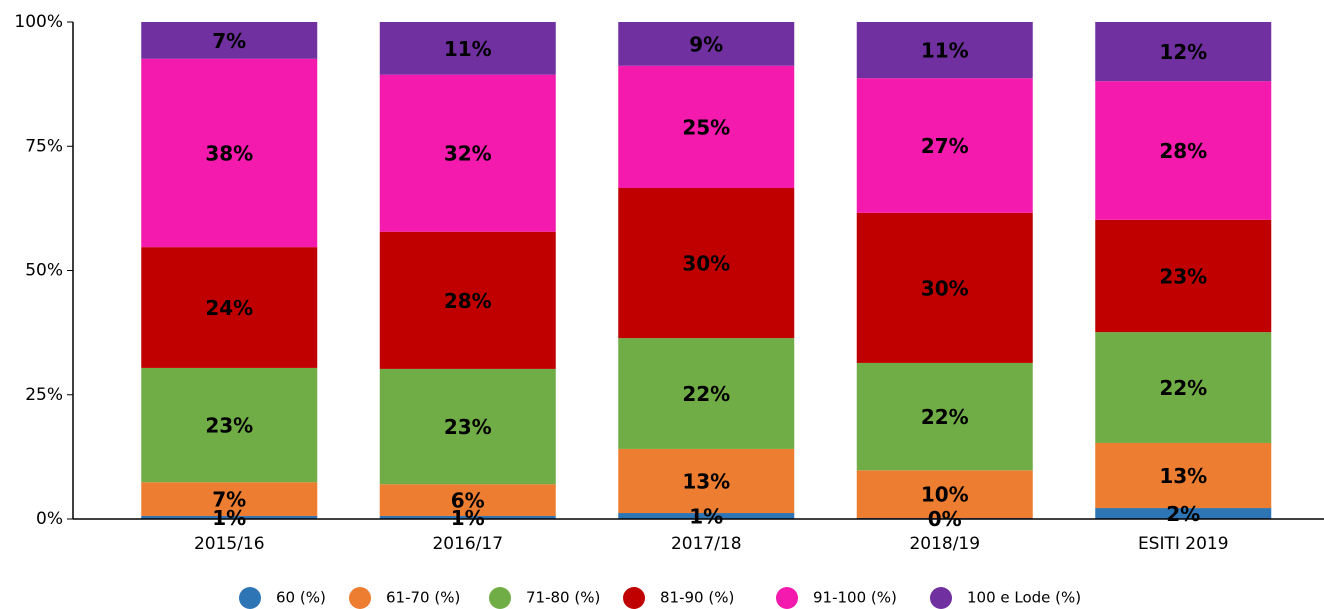 The width and height of the screenshot is (1324, 609). What do you see at coordinates (44, 271) in the screenshot?
I see `y-tick-label: 50%` at bounding box center [44, 271].